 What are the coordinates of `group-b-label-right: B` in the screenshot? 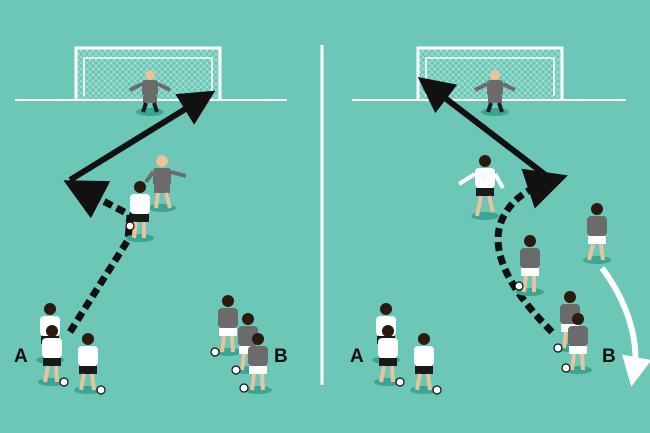 It's located at (609, 356).